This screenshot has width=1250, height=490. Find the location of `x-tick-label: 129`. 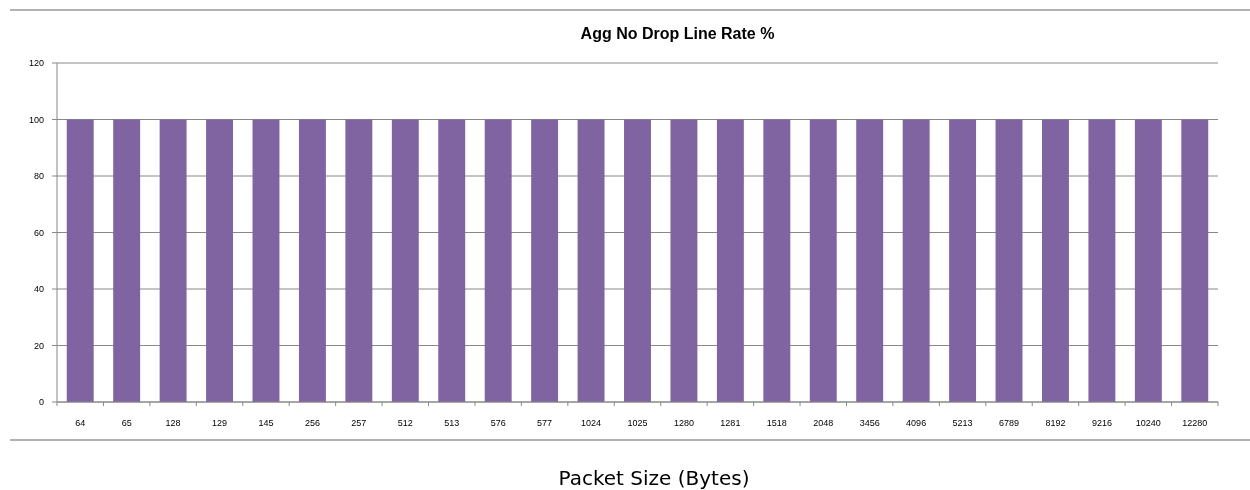

x-tick-label: 129 is located at coordinates (220, 423).